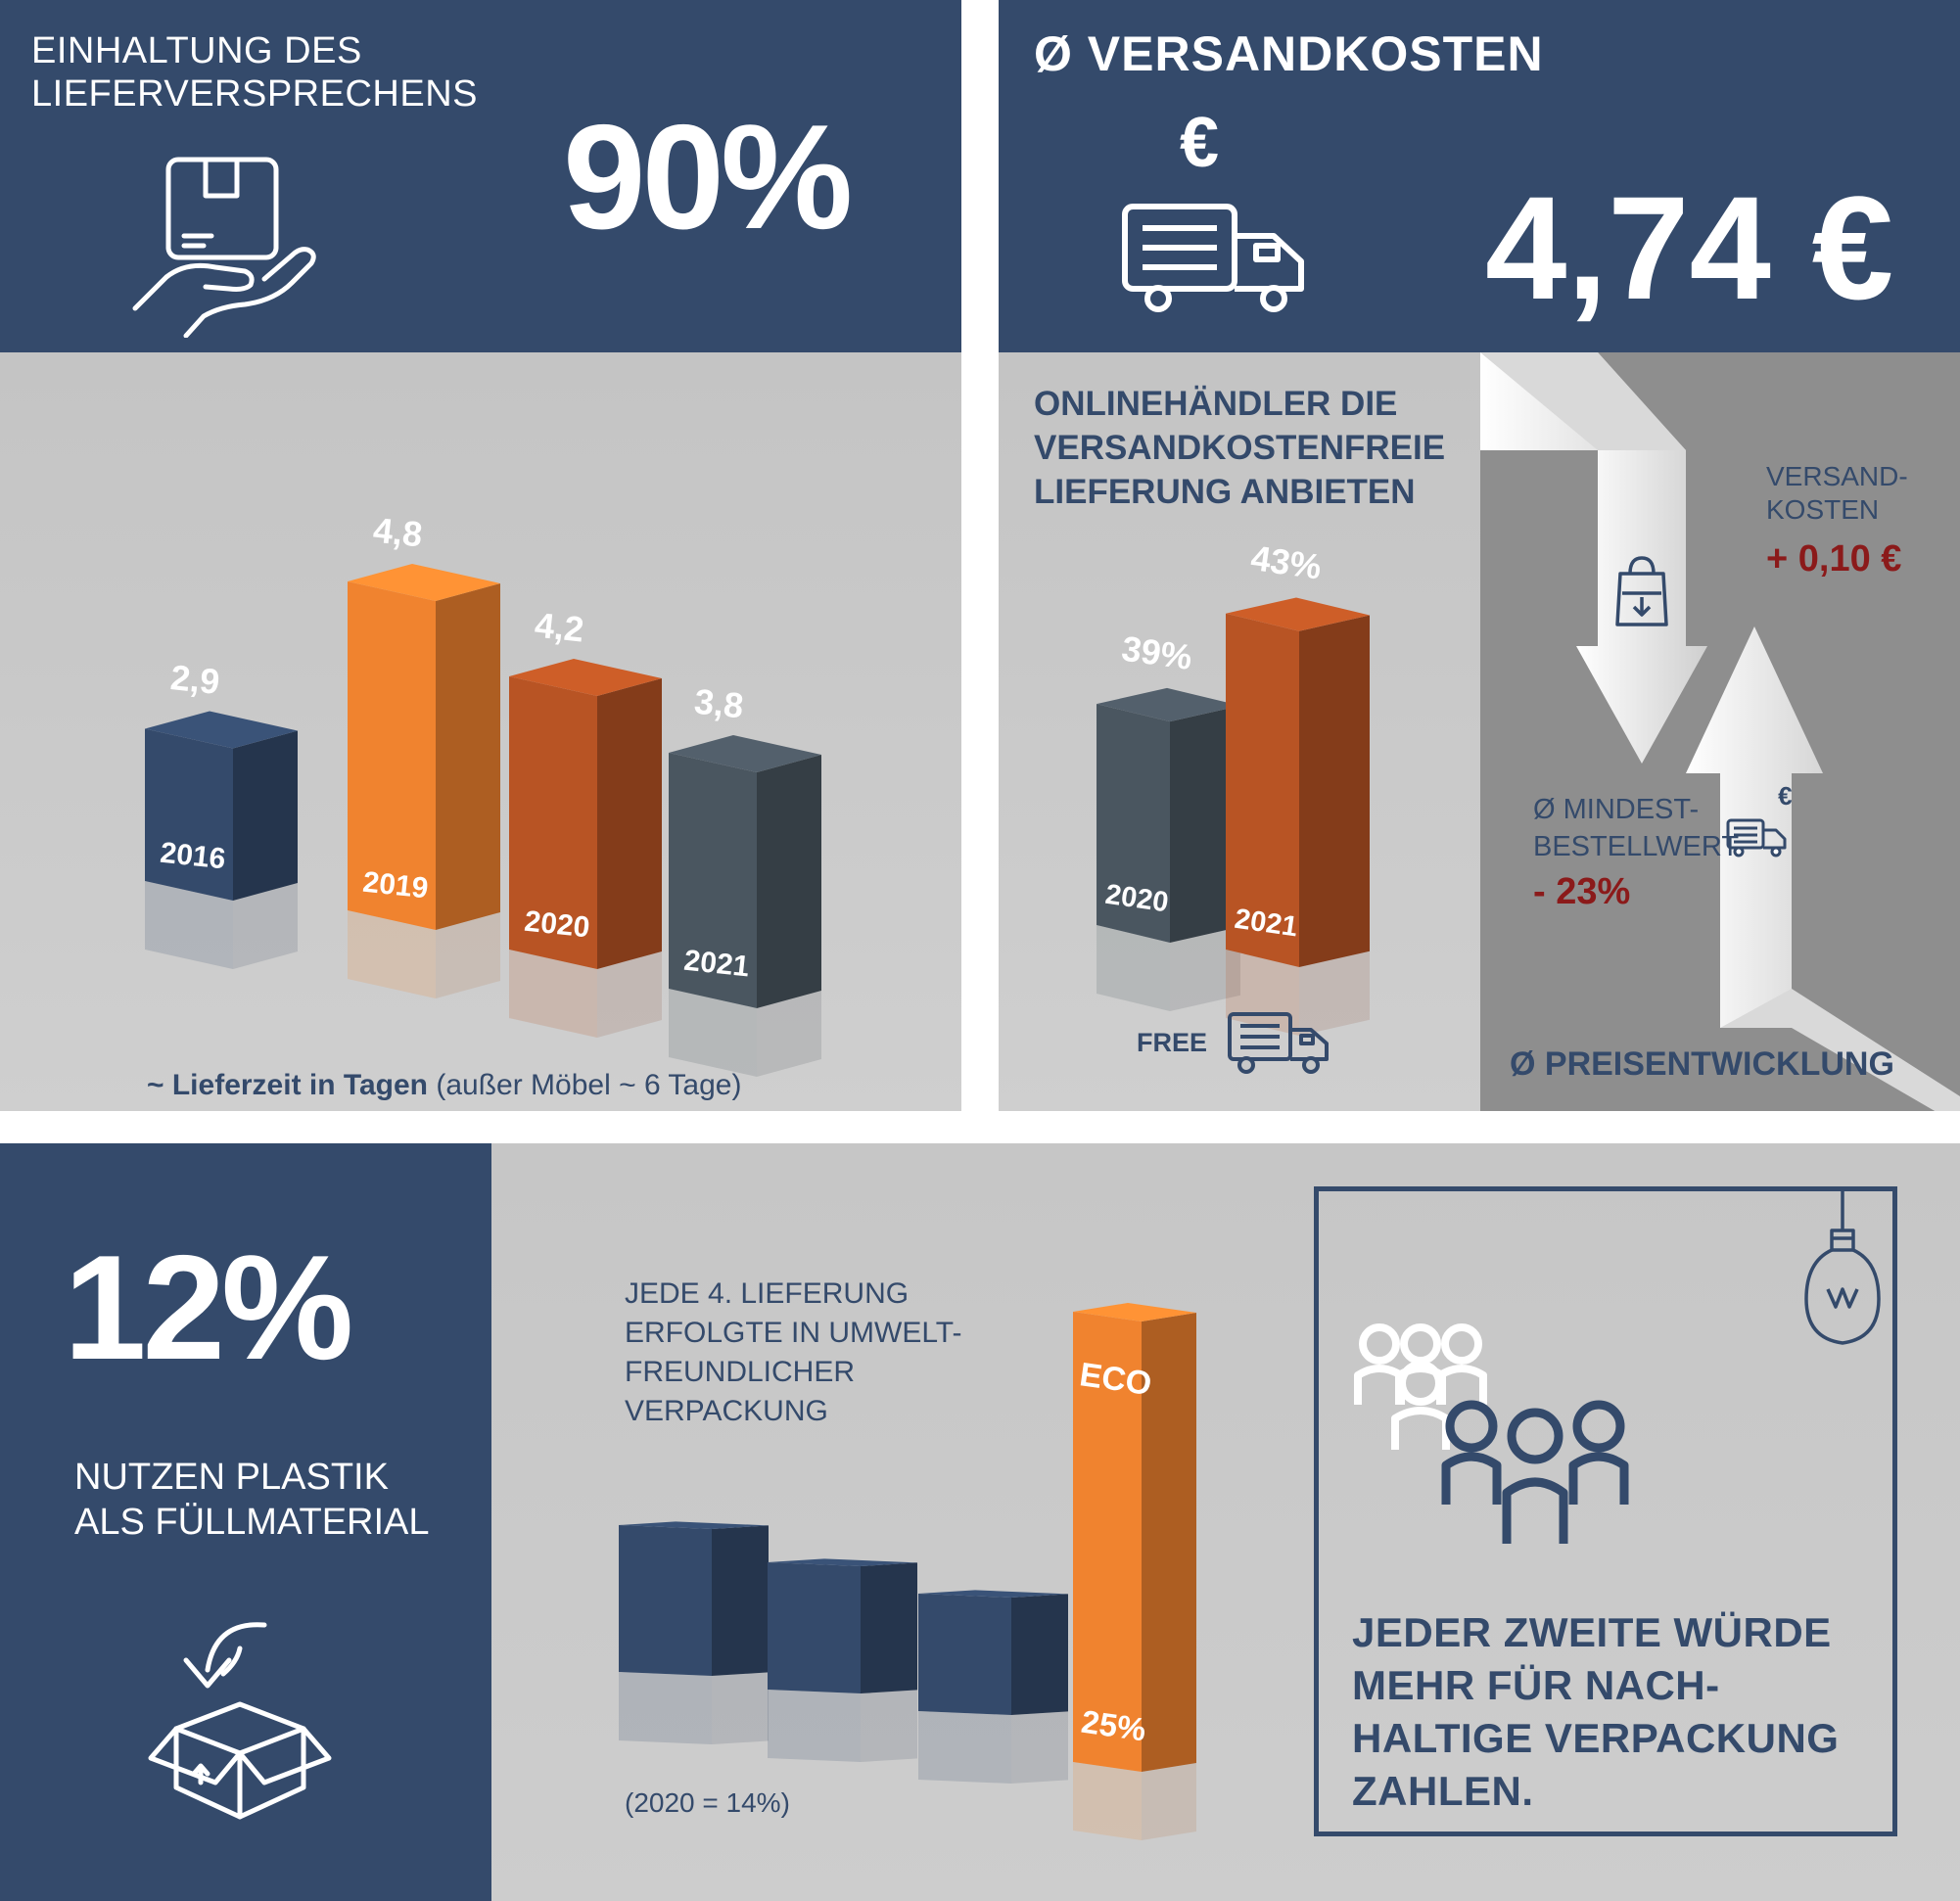  Describe the element at coordinates (1156, 652) in the screenshot. I see `free-bar-label-2020: 39%` at that location.